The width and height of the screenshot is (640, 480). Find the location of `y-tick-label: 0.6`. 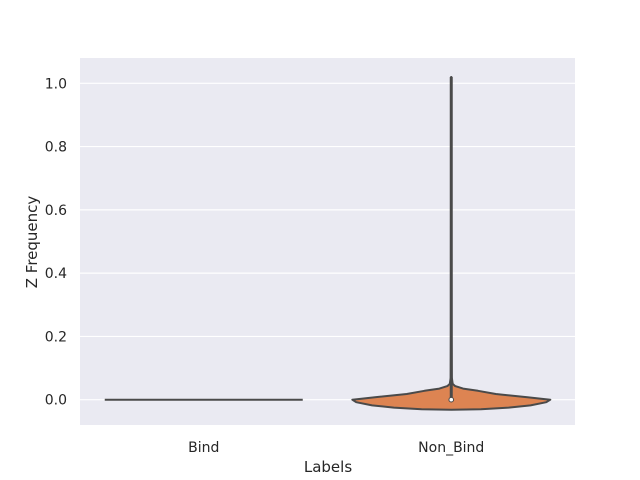

y-tick-label: 0.6 is located at coordinates (56, 211).